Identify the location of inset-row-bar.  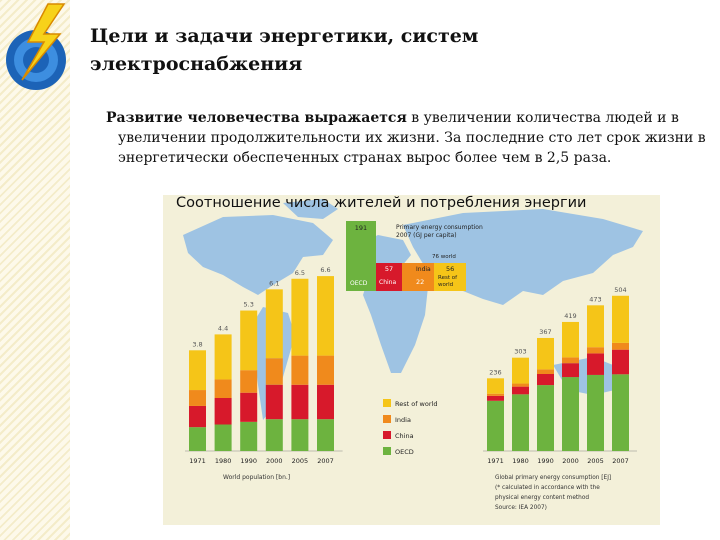
(450, 277).